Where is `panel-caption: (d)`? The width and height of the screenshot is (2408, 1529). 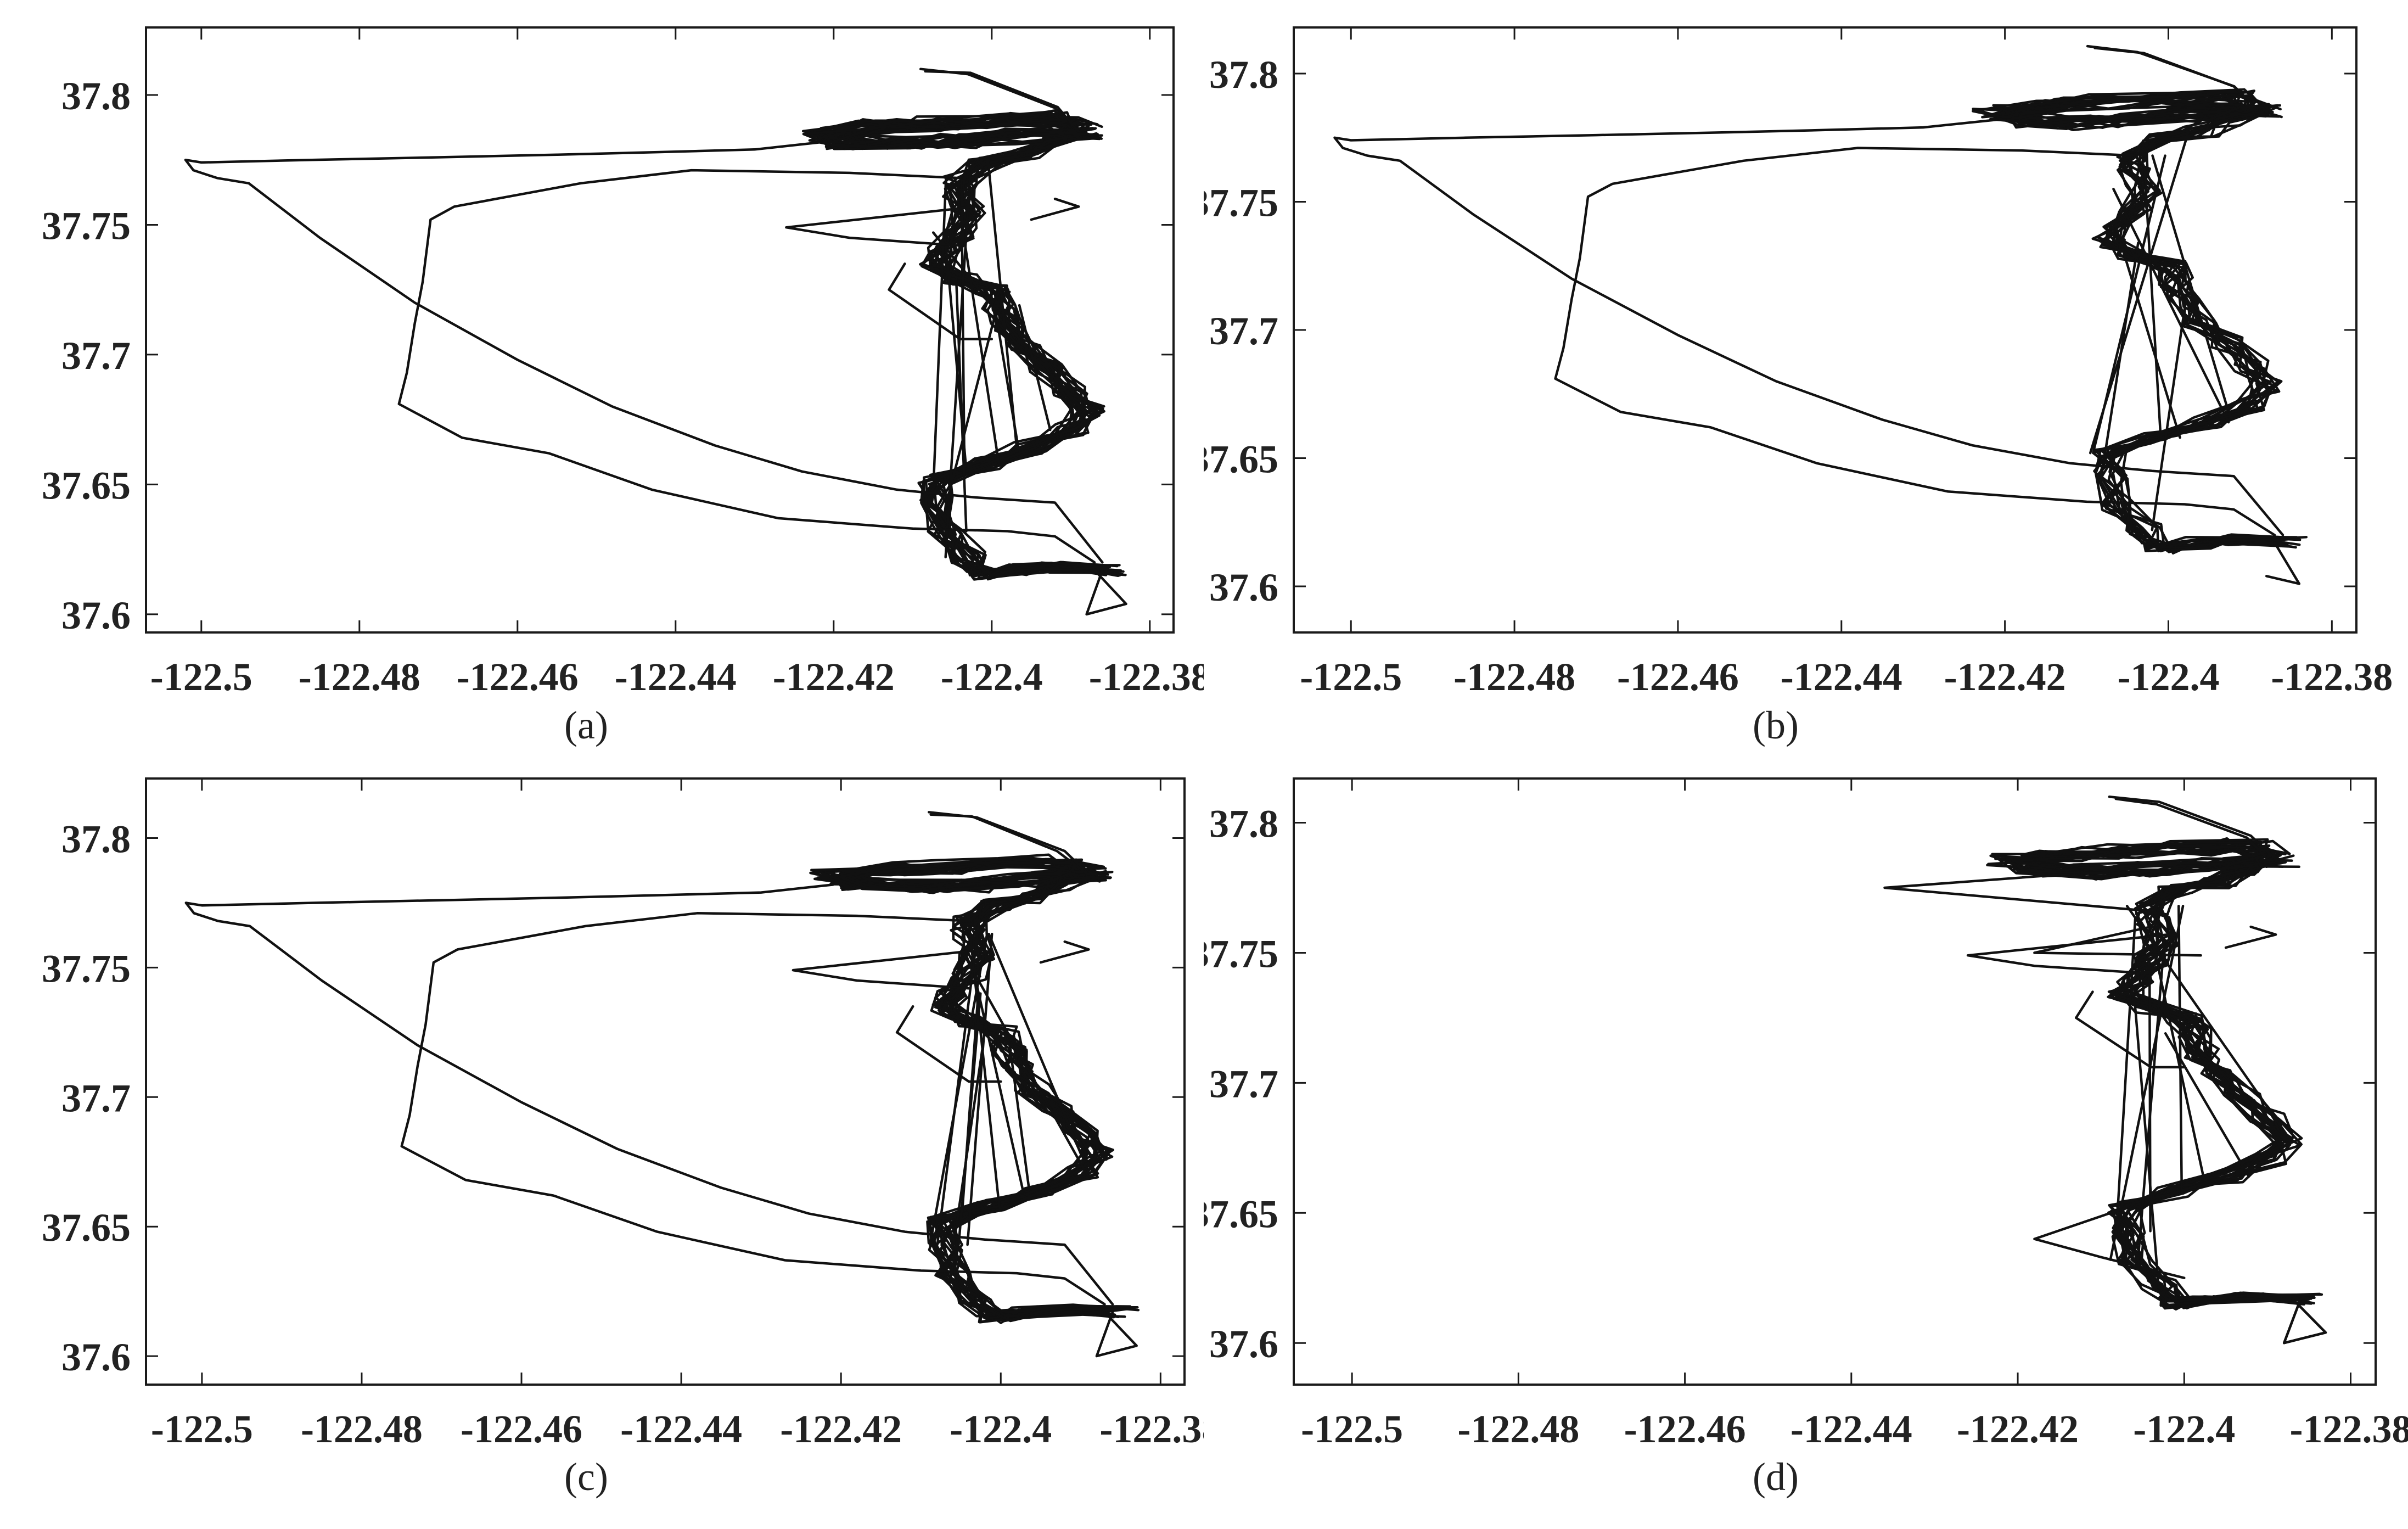 panel-caption: (d) is located at coordinates (1776, 1477).